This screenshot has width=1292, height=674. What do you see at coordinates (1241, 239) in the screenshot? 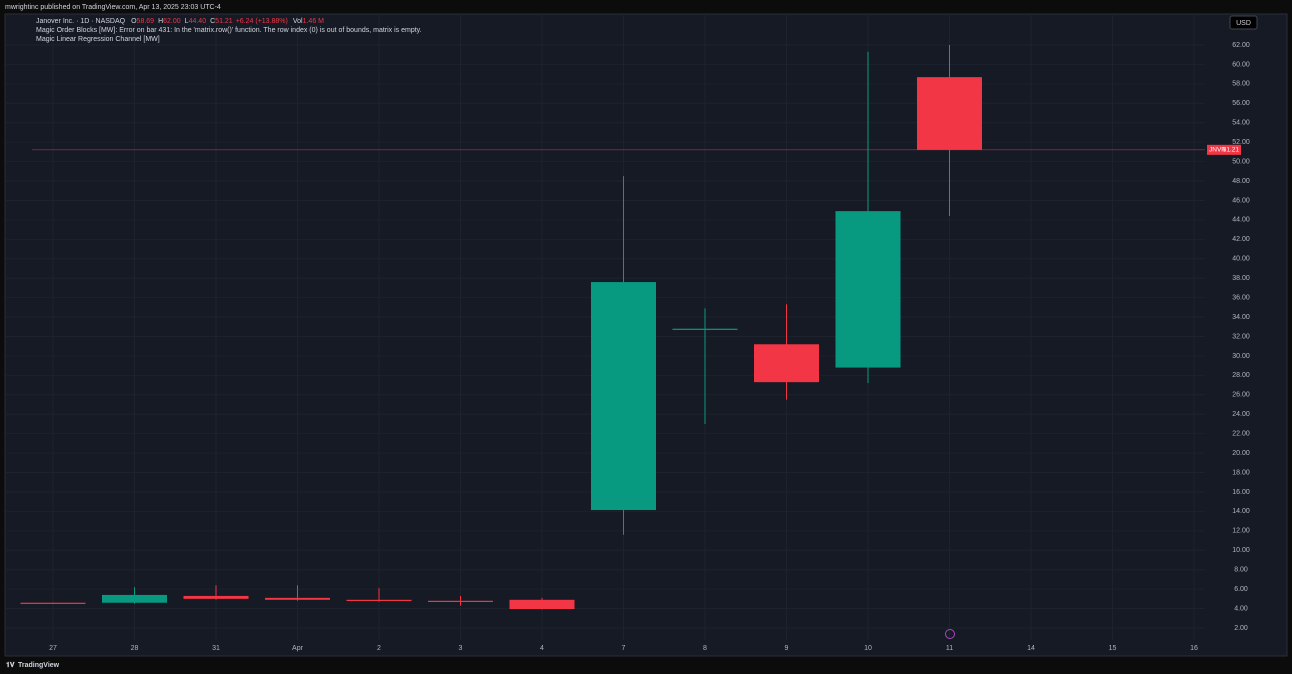
I see `y-tick-label: 42.00` at bounding box center [1241, 239].